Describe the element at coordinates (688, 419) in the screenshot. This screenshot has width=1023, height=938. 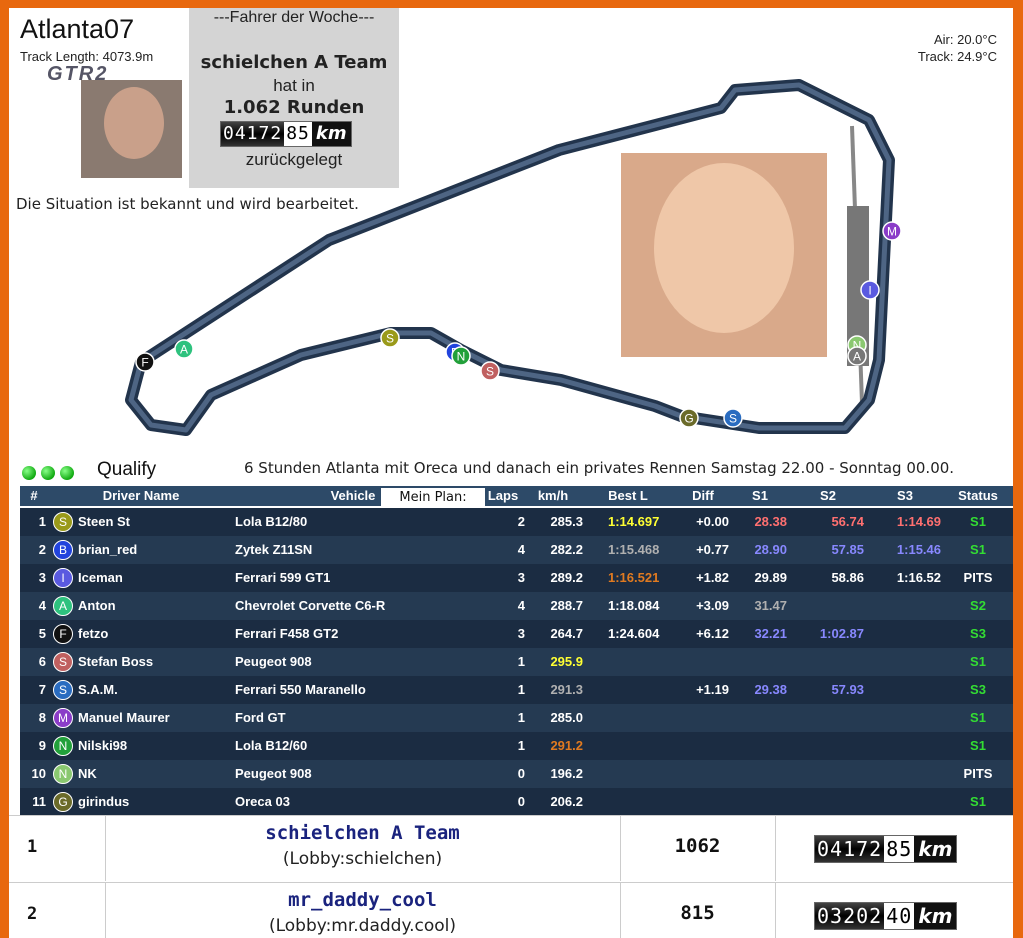
I see `marker-letter: G` at that location.